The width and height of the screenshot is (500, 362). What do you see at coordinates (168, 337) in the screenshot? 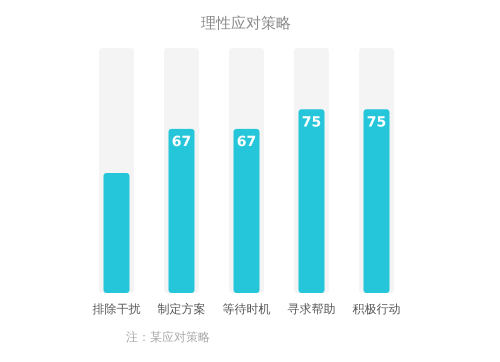
I see `text: 注：某应对策略` at bounding box center [168, 337].